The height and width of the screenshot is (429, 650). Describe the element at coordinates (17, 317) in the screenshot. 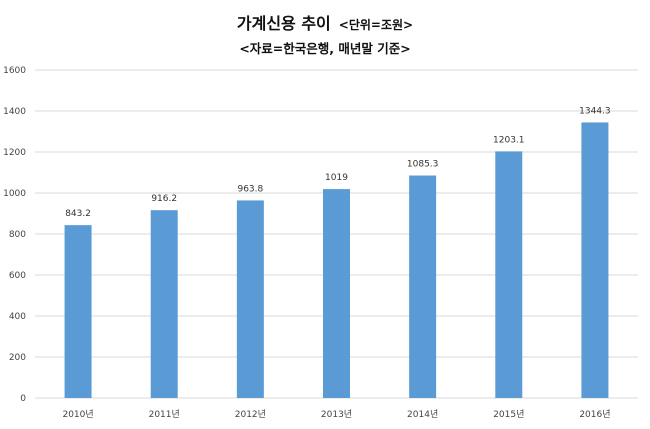

I see `y-tick-label: 400` at that location.